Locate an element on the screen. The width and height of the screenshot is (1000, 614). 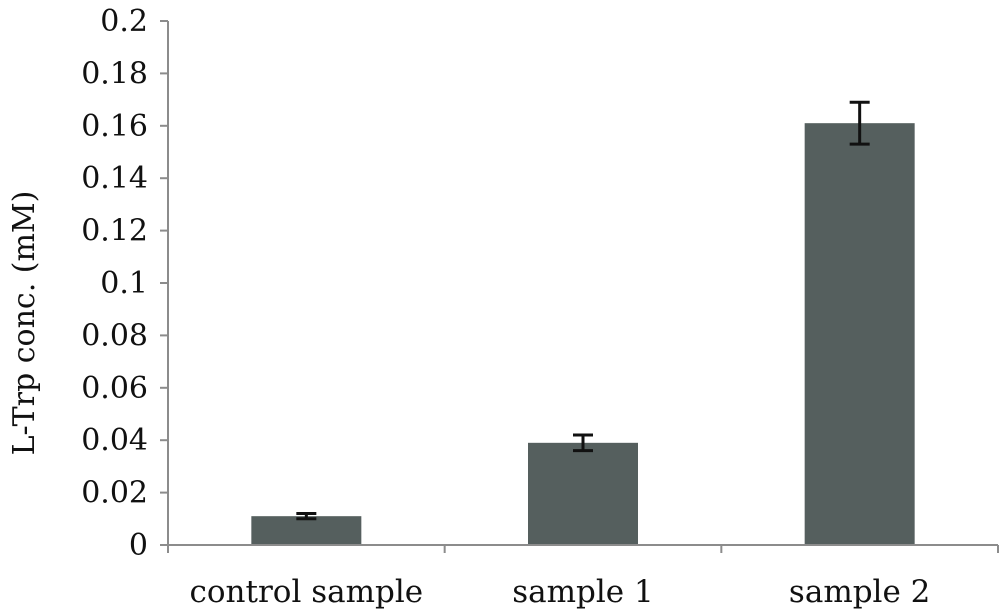
y-tick-label: 0.06 is located at coordinates (114, 388).